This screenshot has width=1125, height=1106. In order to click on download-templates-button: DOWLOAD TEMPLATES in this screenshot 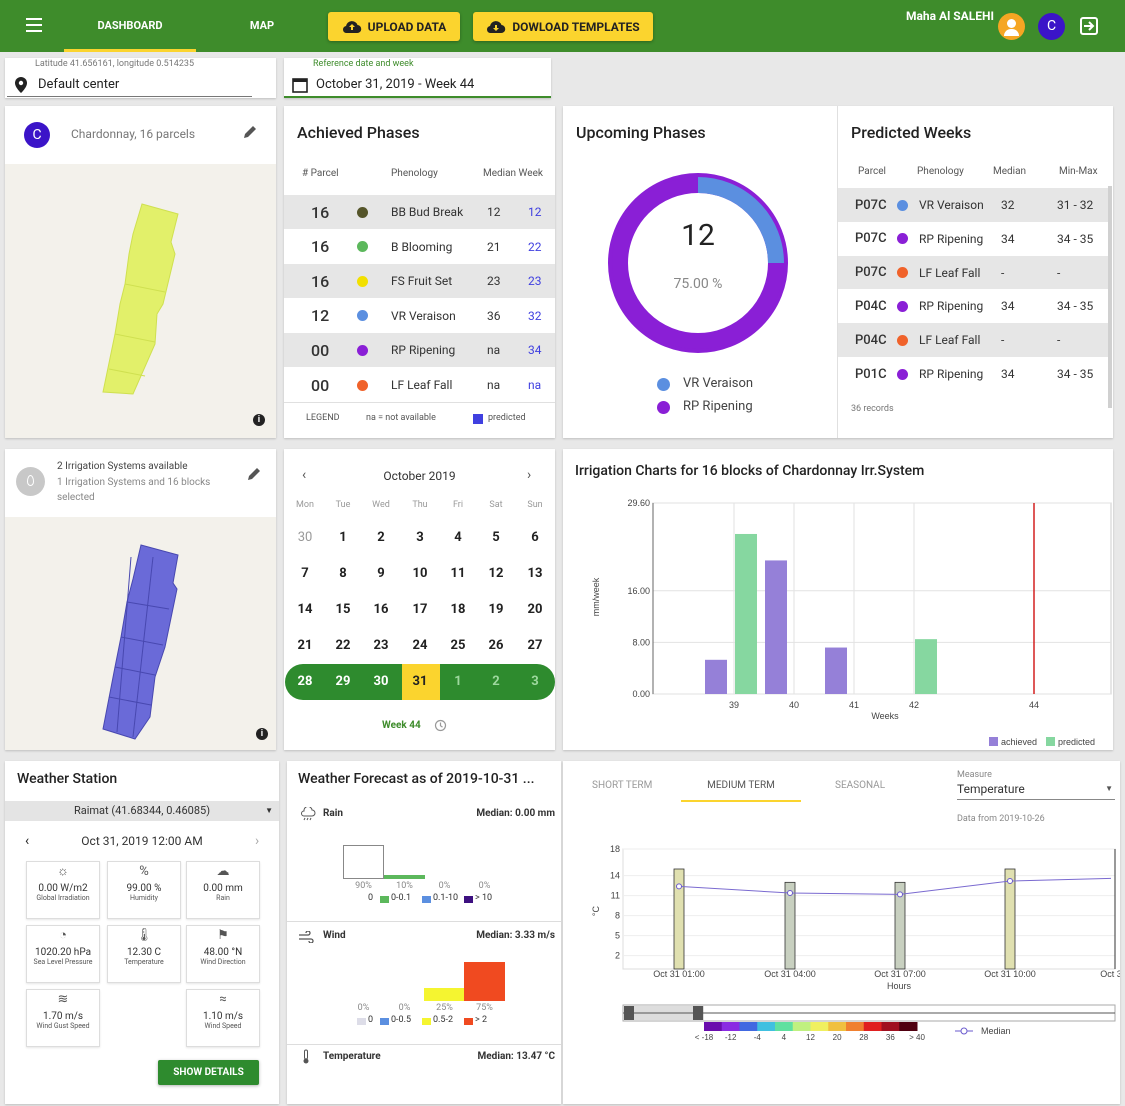, I will do `click(563, 26)`.